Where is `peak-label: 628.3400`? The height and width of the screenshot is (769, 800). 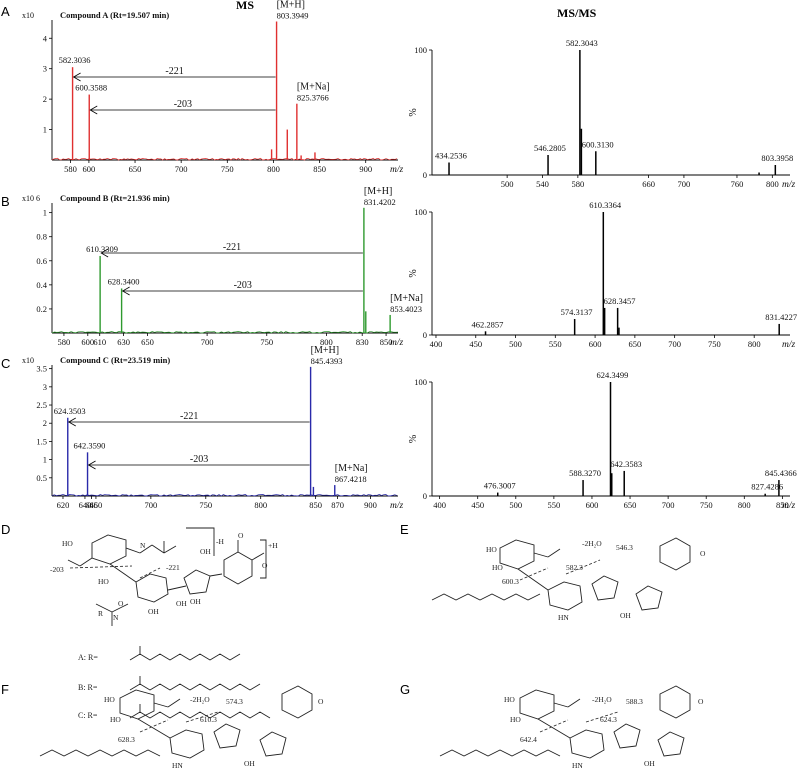 peak-label: 628.3400 is located at coordinates (124, 281).